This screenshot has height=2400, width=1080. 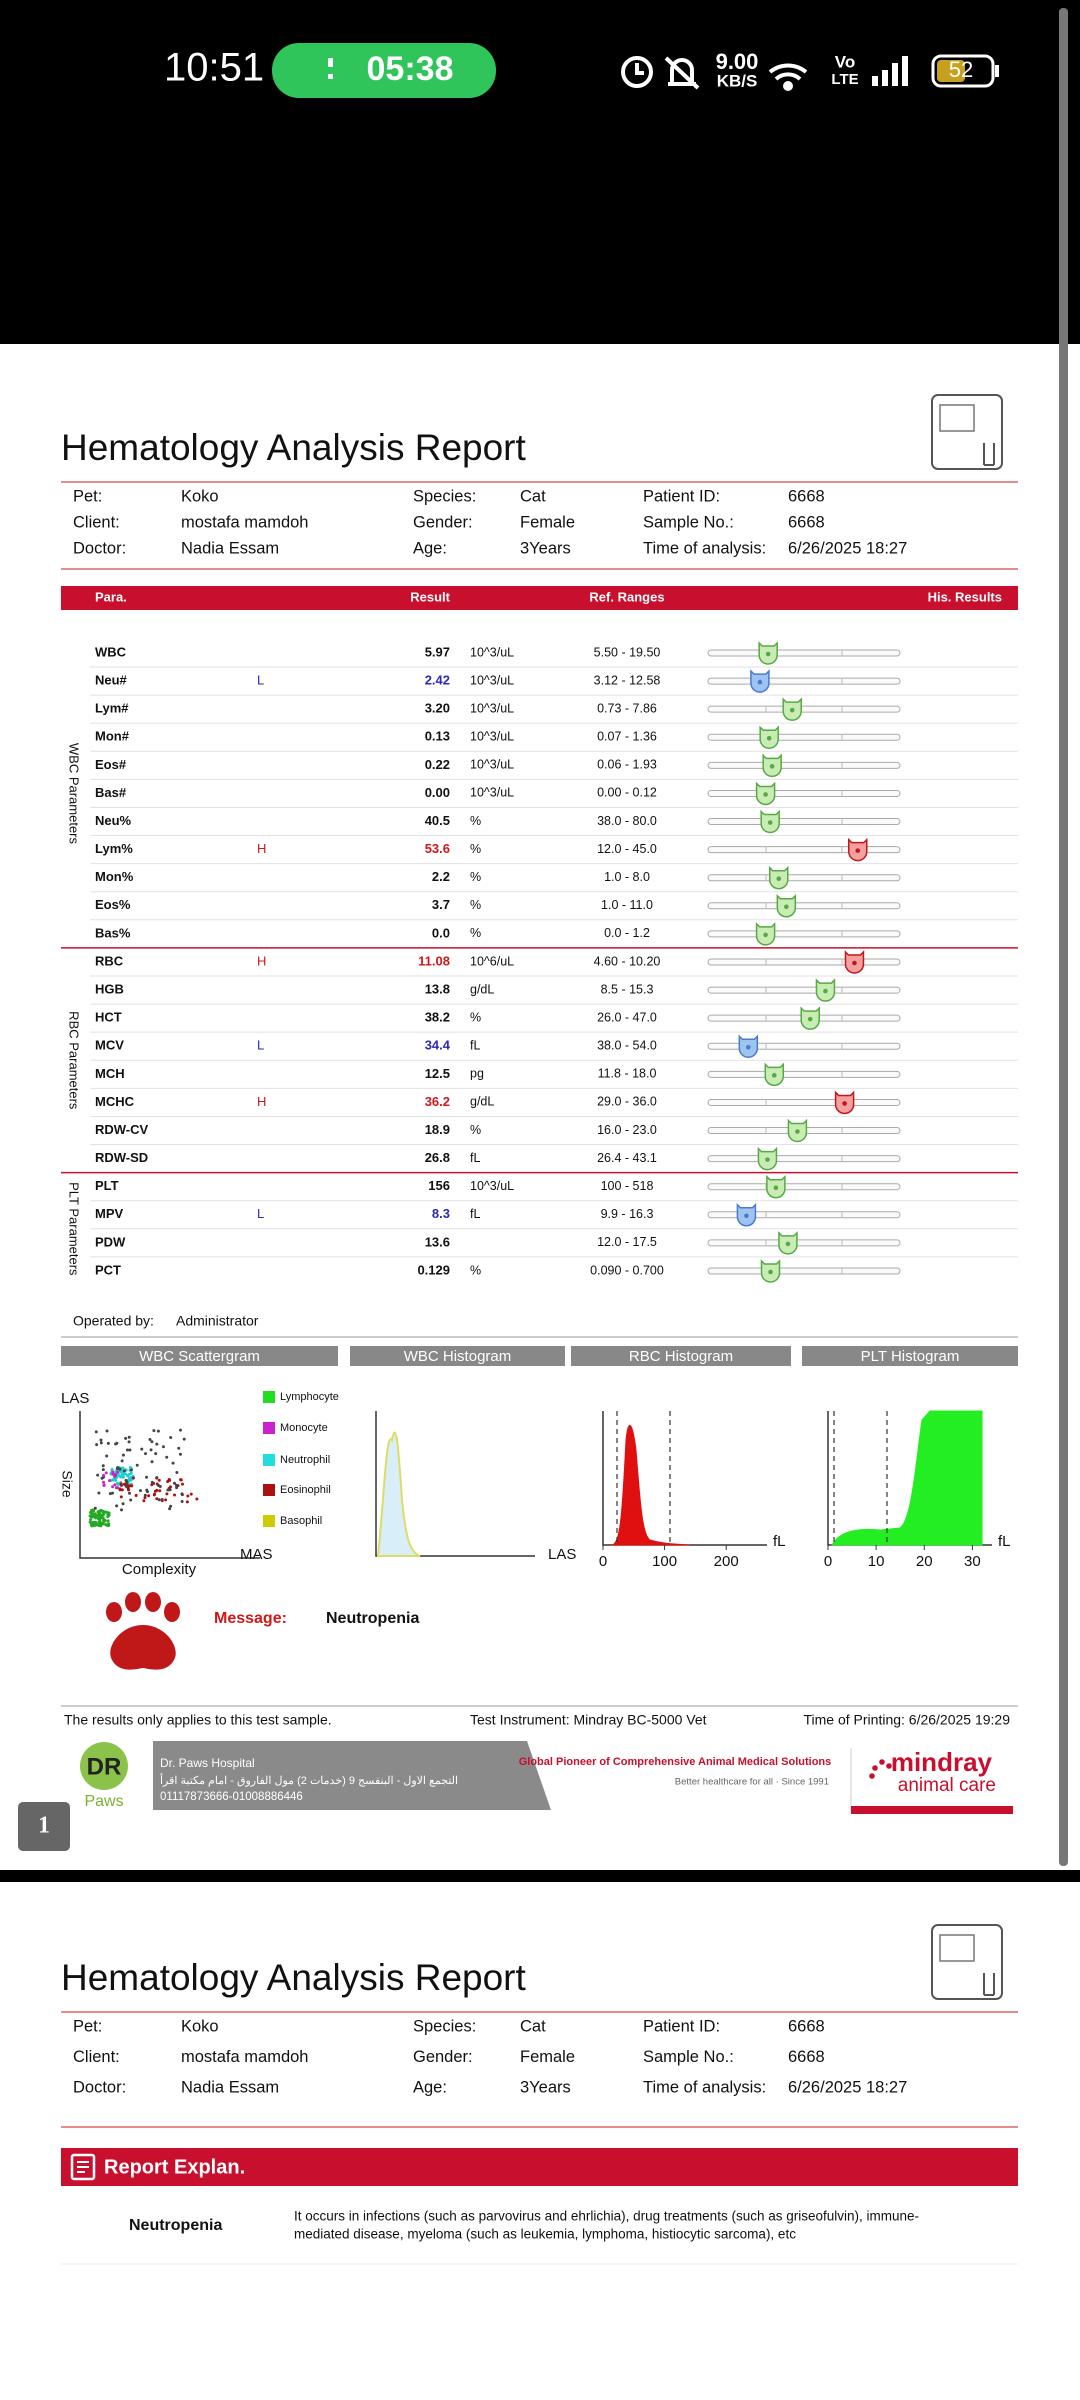 I want to click on legend-label: Neutrophil, so click(x=305, y=1460).